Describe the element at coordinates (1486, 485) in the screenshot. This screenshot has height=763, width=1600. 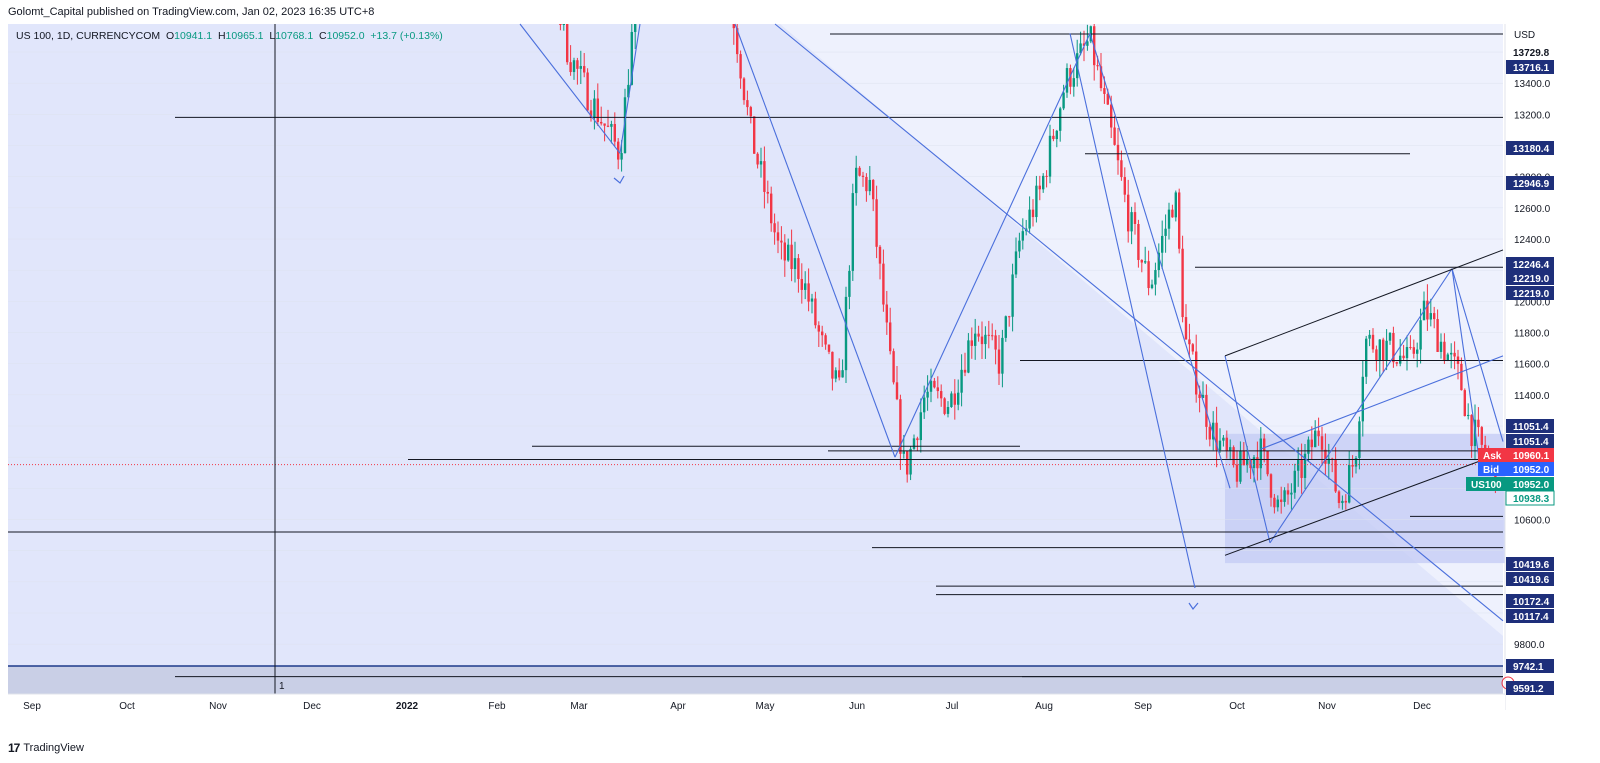
I see `price-tag-text: US100` at that location.